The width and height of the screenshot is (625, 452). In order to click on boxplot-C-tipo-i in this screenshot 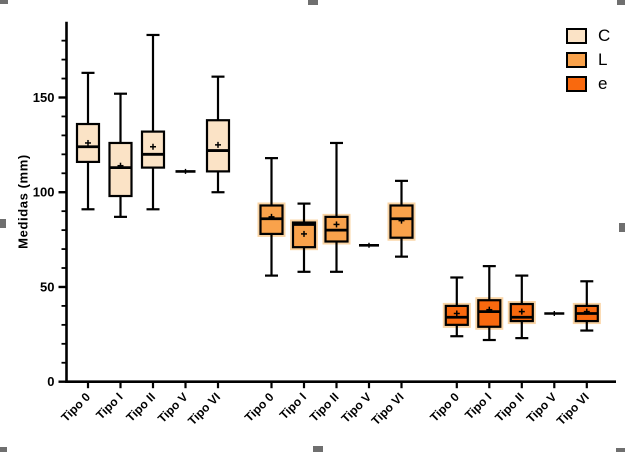, I will do `click(120, 155)`.